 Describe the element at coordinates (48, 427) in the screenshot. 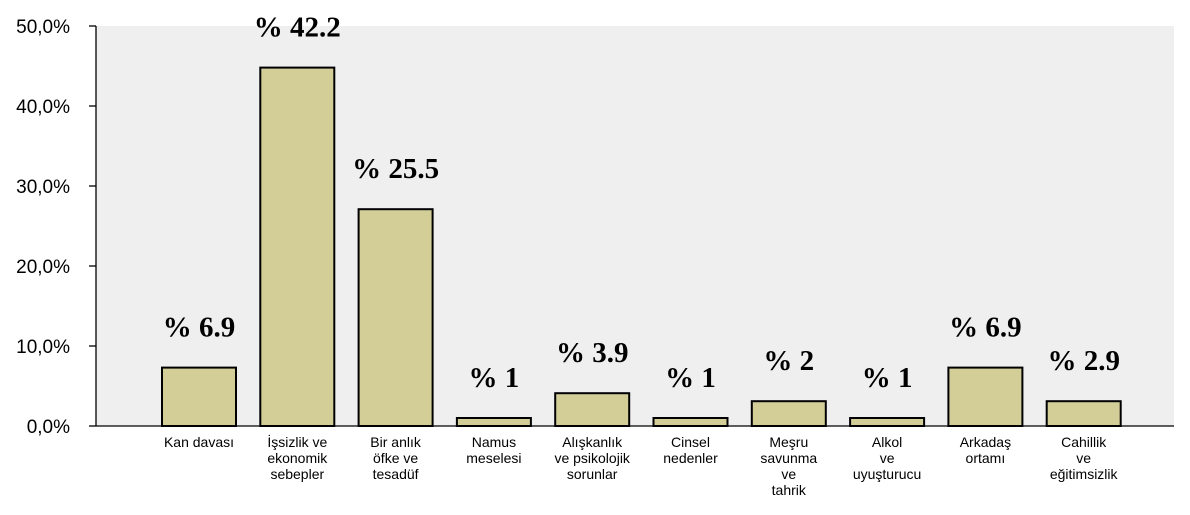

I see `y-tick-label: 0,0%` at that location.